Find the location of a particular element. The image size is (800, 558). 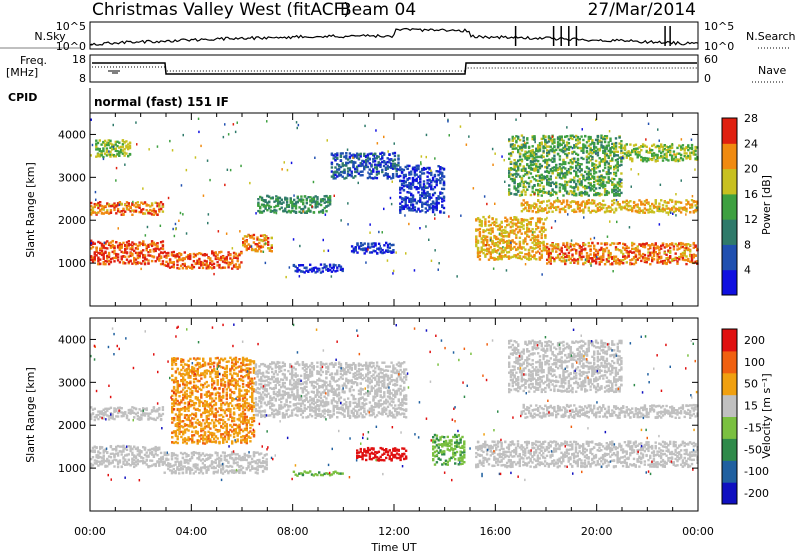

nsearch-tick-bottom: 10^0 is located at coordinates (719, 46).